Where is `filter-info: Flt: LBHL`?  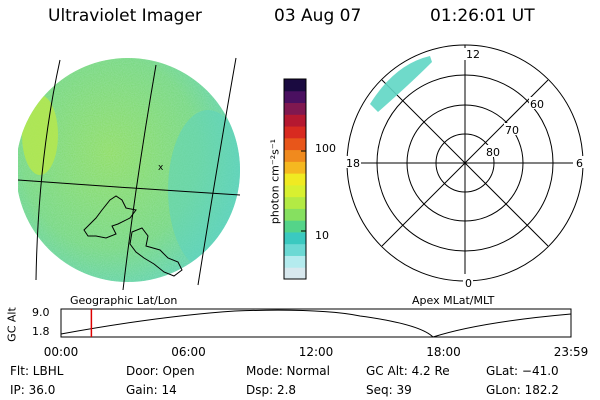
filter-info: Flt: LBHL is located at coordinates (37, 371).